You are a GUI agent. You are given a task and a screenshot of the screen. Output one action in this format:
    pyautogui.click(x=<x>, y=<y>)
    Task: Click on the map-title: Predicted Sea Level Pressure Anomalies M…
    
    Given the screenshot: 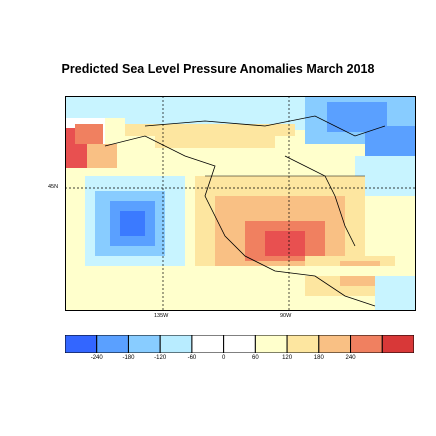 What is the action you would take?
    pyautogui.click(x=218, y=69)
    